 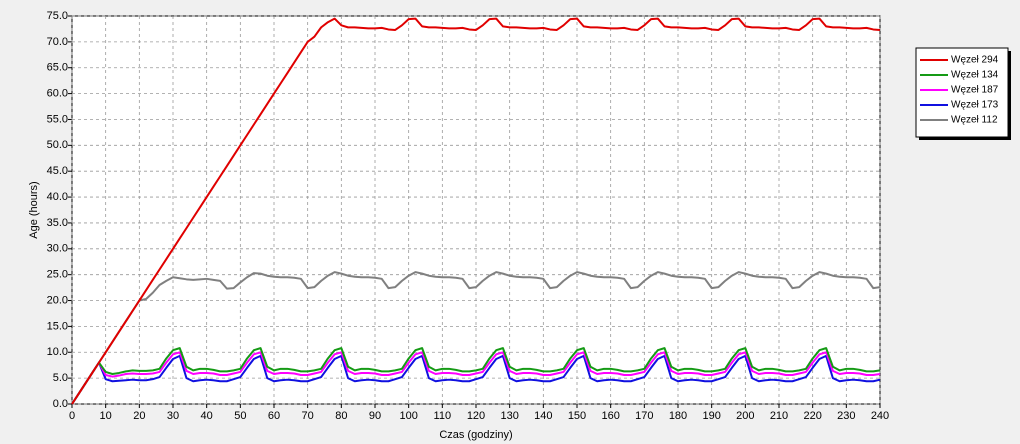 What do you see at coordinates (644, 416) in the screenshot?
I see `x-tick-label: 170` at bounding box center [644, 416].